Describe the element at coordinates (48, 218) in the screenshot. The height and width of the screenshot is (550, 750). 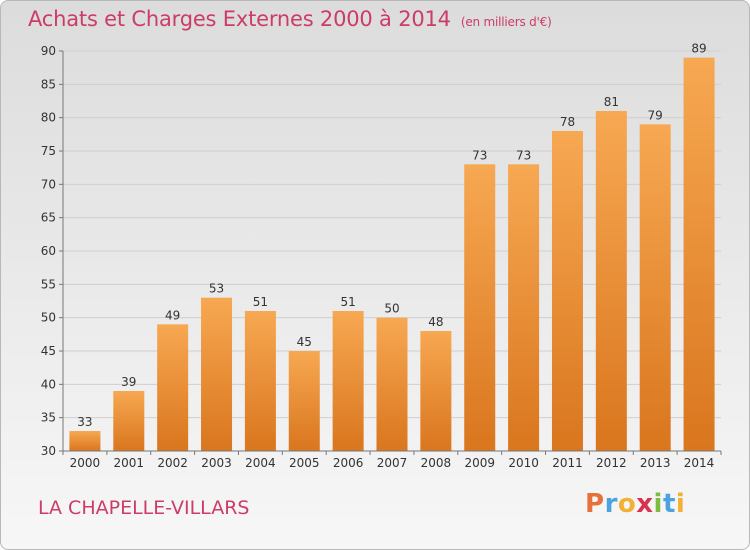
I see `y-tick-label-65: 65` at that location.